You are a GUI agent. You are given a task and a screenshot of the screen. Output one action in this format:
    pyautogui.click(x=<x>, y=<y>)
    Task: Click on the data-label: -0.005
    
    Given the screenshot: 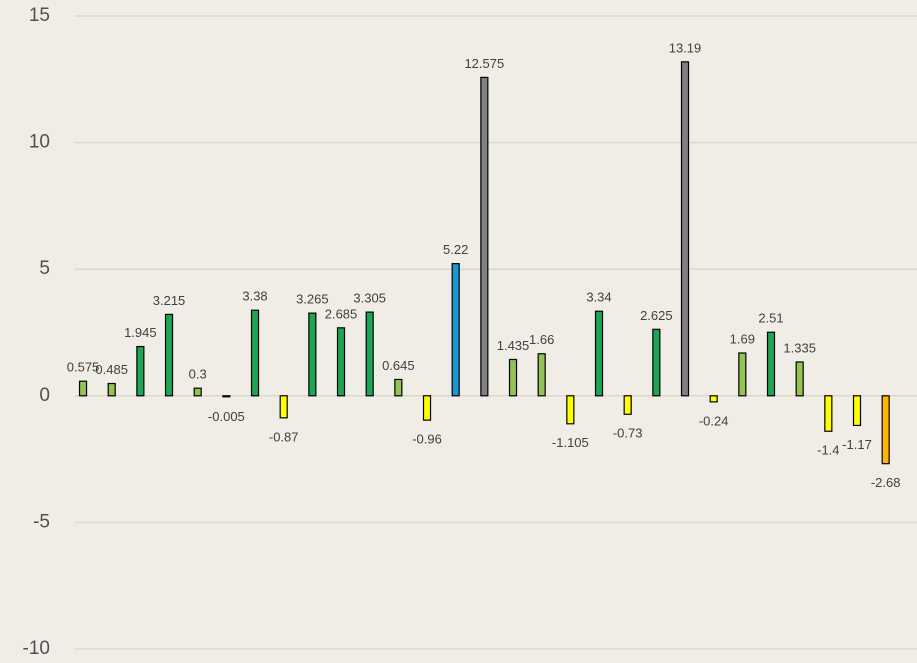 What is the action you would take?
    pyautogui.click(x=226, y=416)
    